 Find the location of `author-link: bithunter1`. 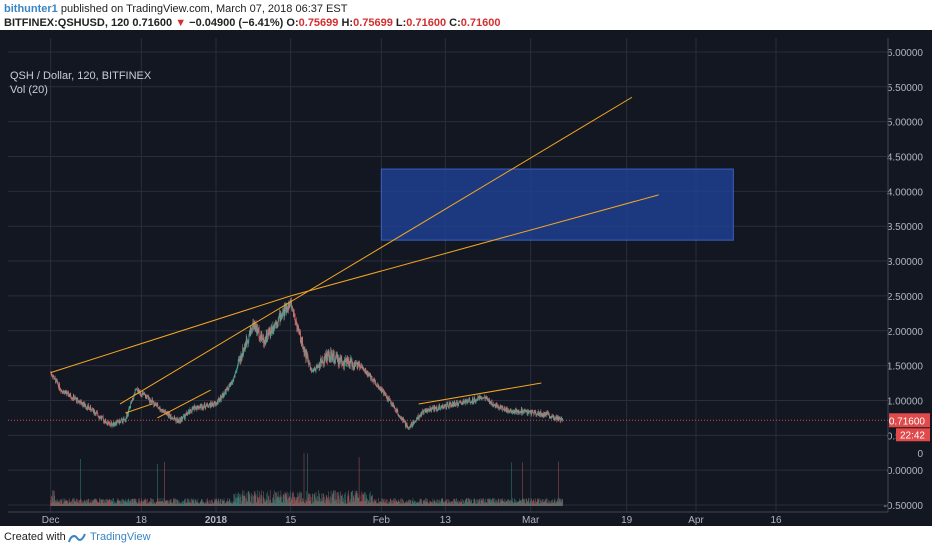

author-link: bithunter1 is located at coordinates (31, 9).